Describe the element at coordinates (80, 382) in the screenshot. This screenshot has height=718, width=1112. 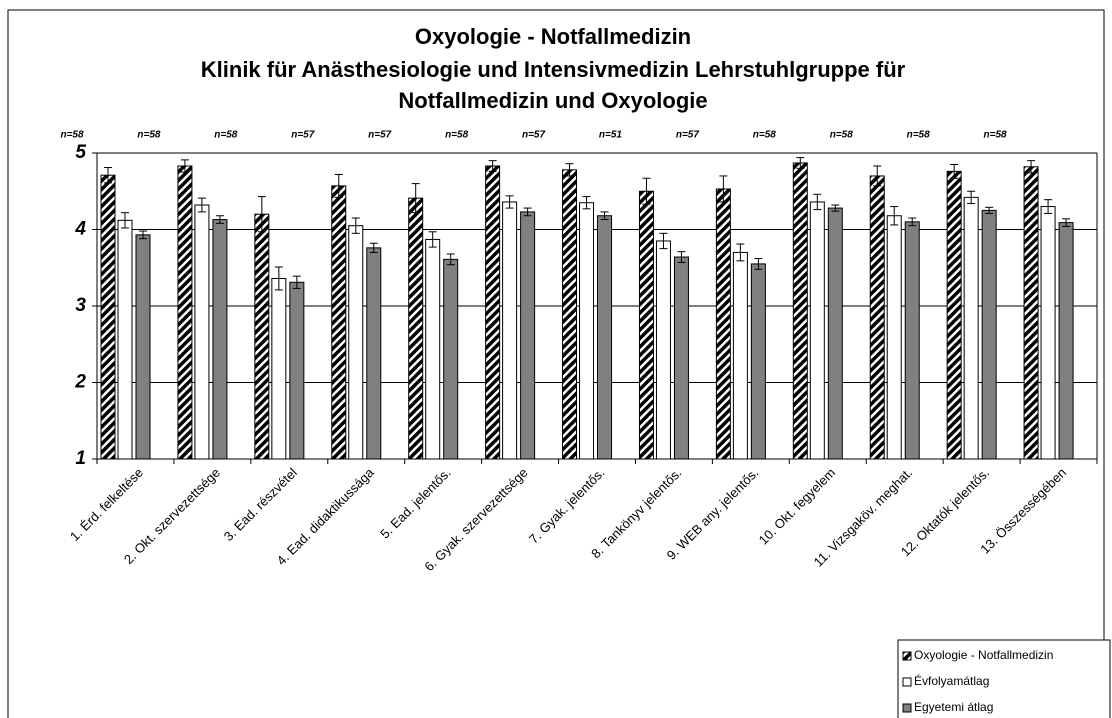
I see `y-tick-label: 2` at that location.